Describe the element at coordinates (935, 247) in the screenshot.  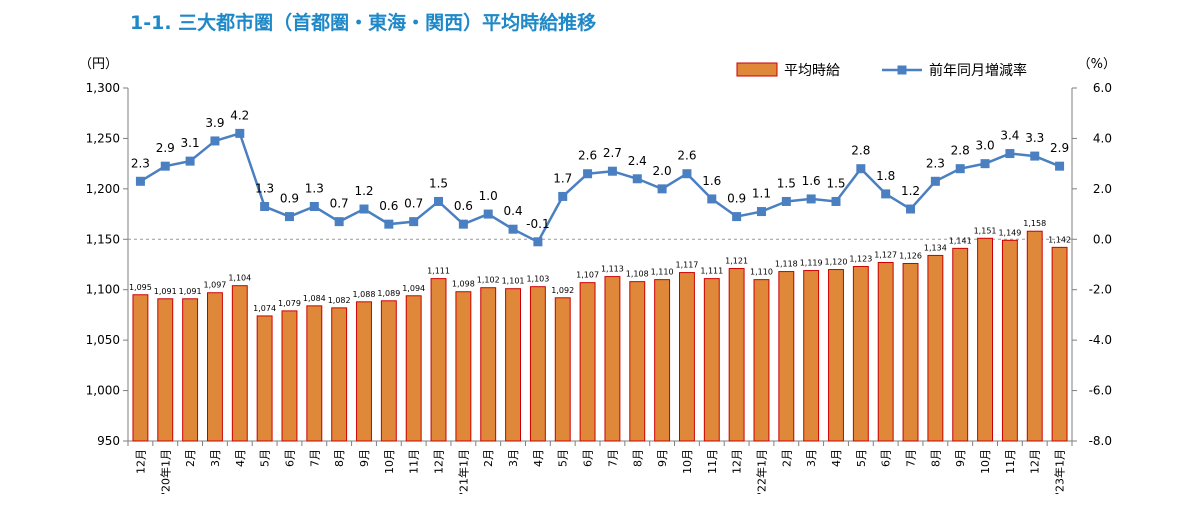
I see `bar-value-label: 1,134` at that location.